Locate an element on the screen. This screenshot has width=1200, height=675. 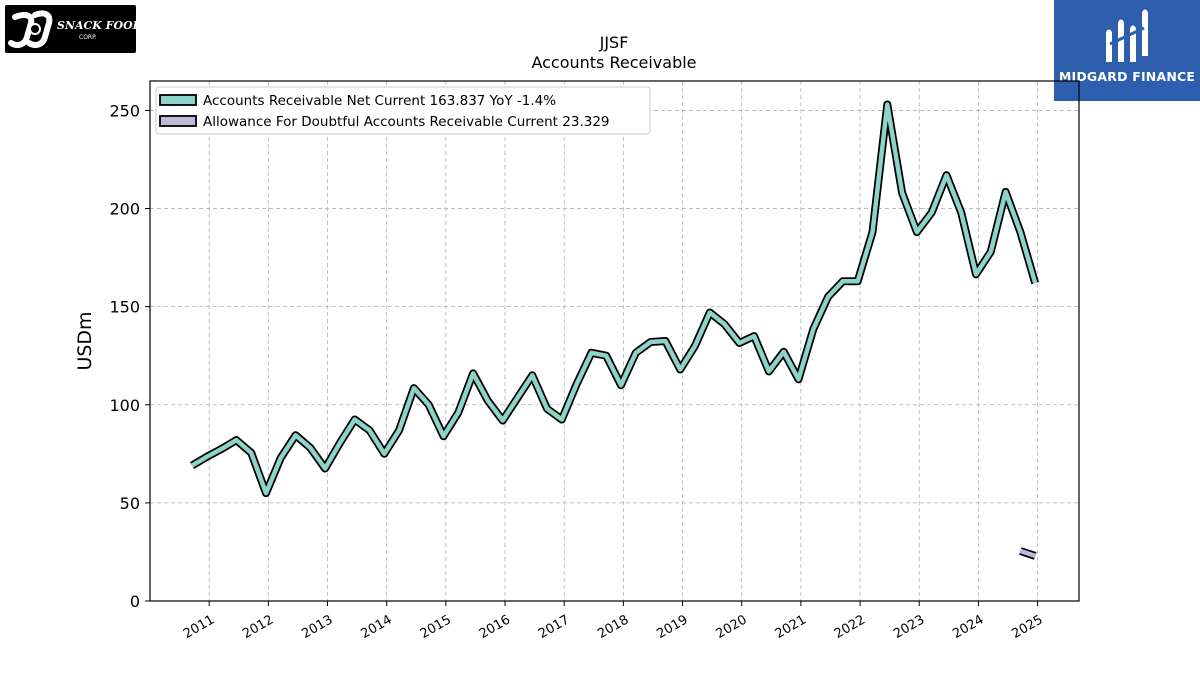
chart-title: JJSF is located at coordinates (614, 42).